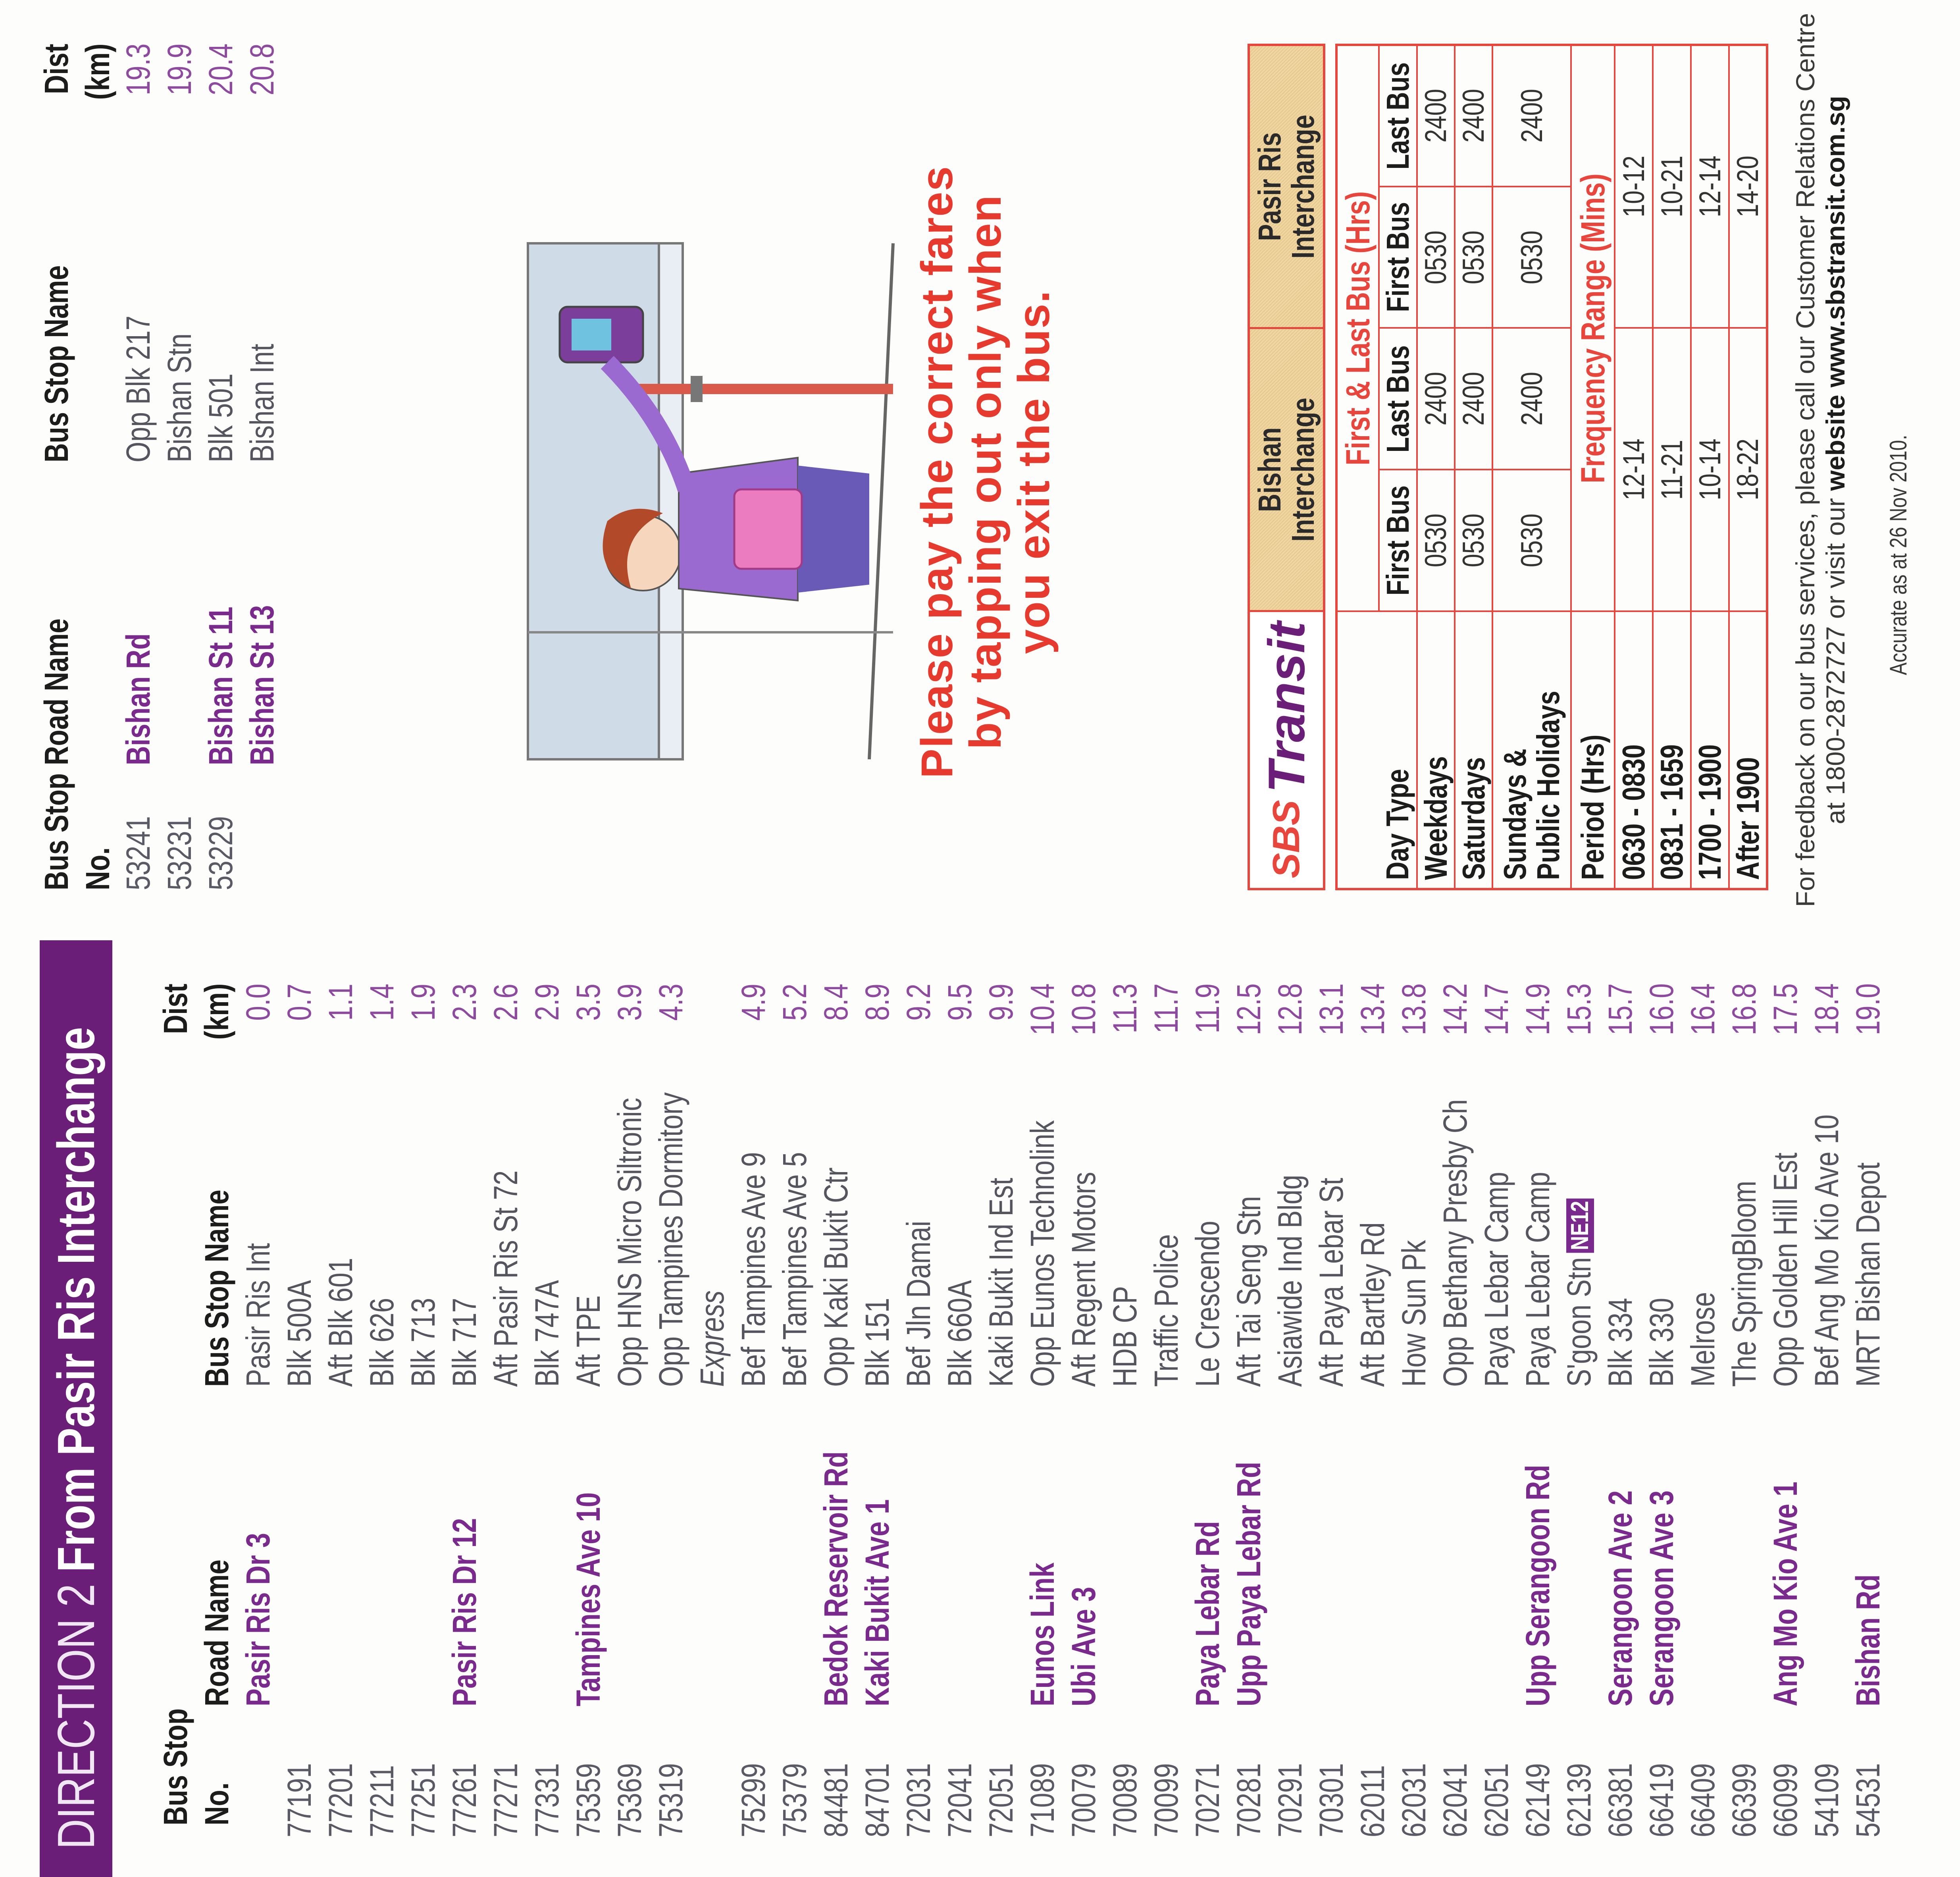  What do you see at coordinates (1290, 1408) in the screenshot?
I see `stop-row: 70291 Asiawide Ind Bldg 12.8` at bounding box center [1290, 1408].